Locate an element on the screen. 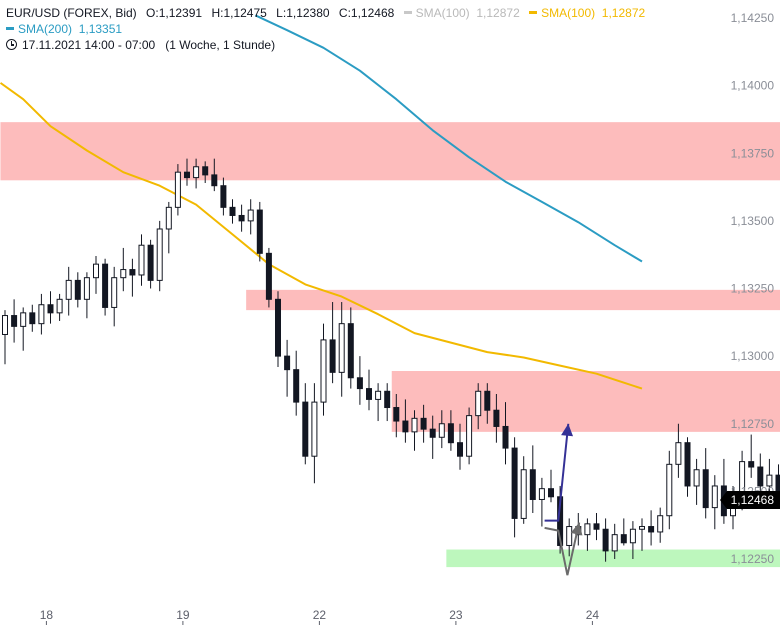  current-price-tag-background is located at coordinates (750, 500).